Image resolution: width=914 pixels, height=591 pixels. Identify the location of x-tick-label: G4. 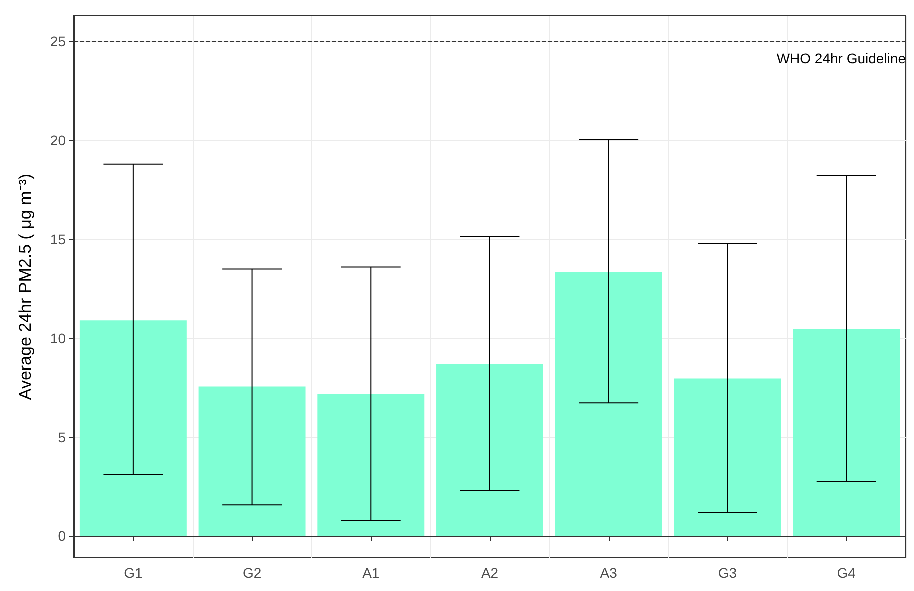
(846, 573).